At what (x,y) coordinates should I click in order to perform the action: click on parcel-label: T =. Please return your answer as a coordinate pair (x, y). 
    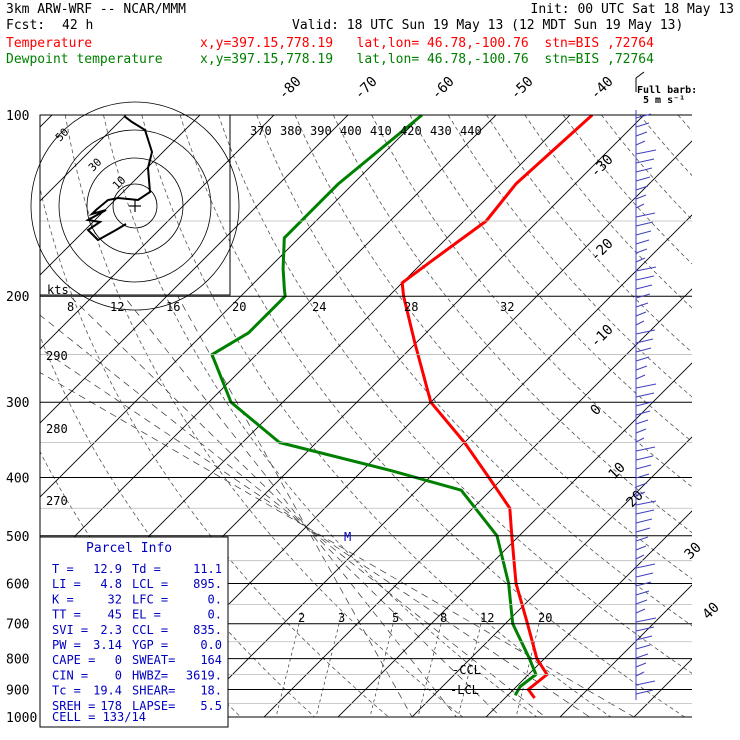
    Looking at the image, I should click on (63, 569).